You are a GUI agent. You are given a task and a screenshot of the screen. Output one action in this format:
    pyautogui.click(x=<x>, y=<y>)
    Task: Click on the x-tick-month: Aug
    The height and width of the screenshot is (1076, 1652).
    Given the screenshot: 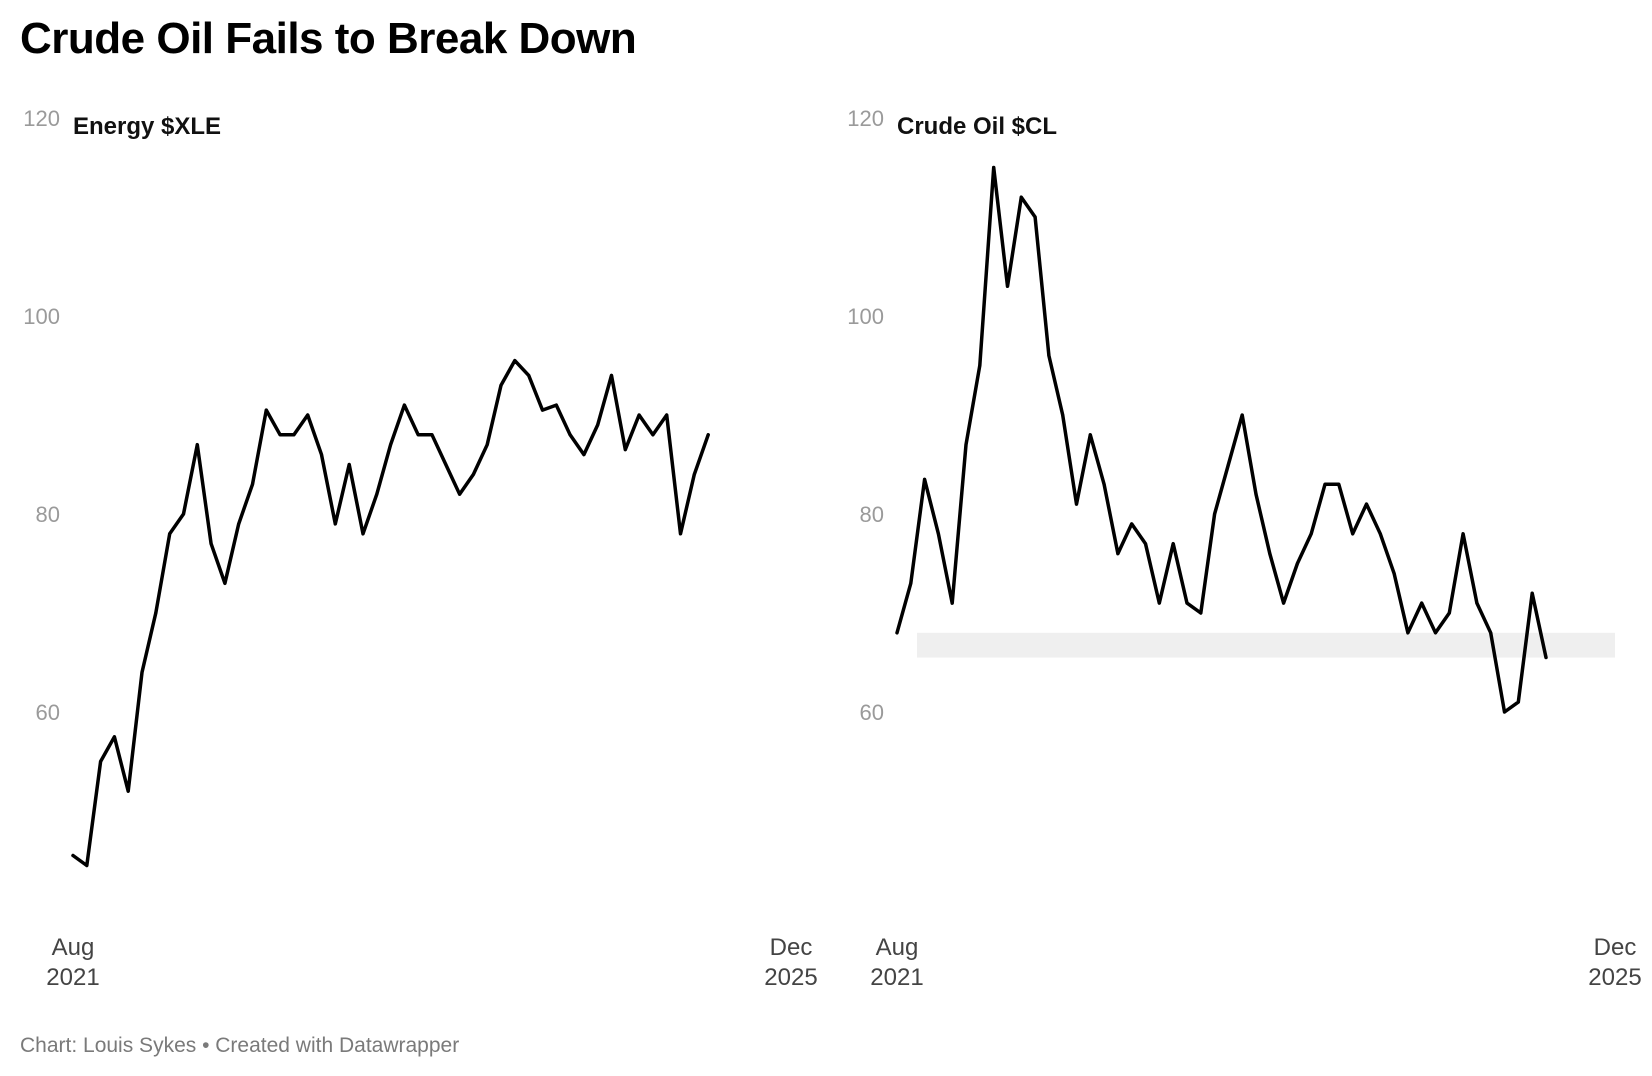 What is the action you would take?
    pyautogui.click(x=73, y=947)
    